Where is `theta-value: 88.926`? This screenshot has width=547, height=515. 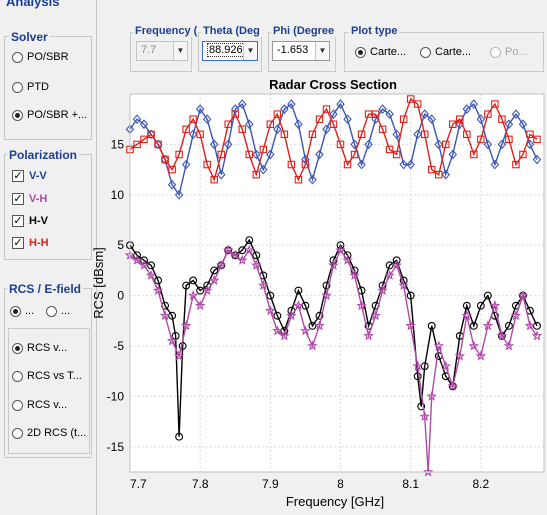
theta-value: 88.926 is located at coordinates (226, 50).